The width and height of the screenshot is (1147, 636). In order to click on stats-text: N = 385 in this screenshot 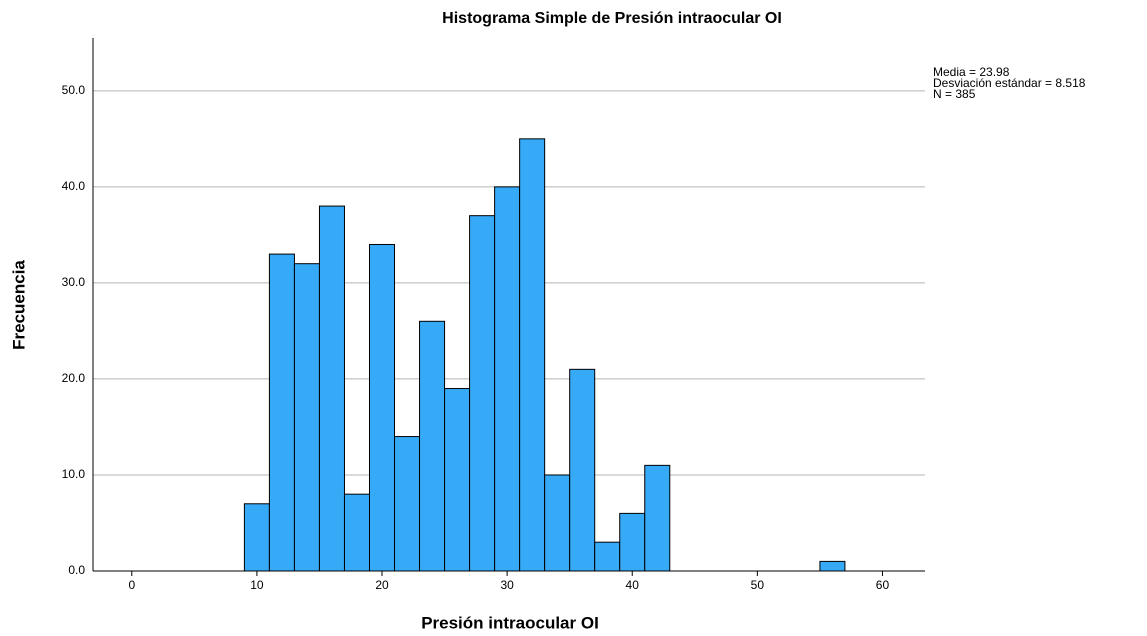, I will do `click(954, 94)`.